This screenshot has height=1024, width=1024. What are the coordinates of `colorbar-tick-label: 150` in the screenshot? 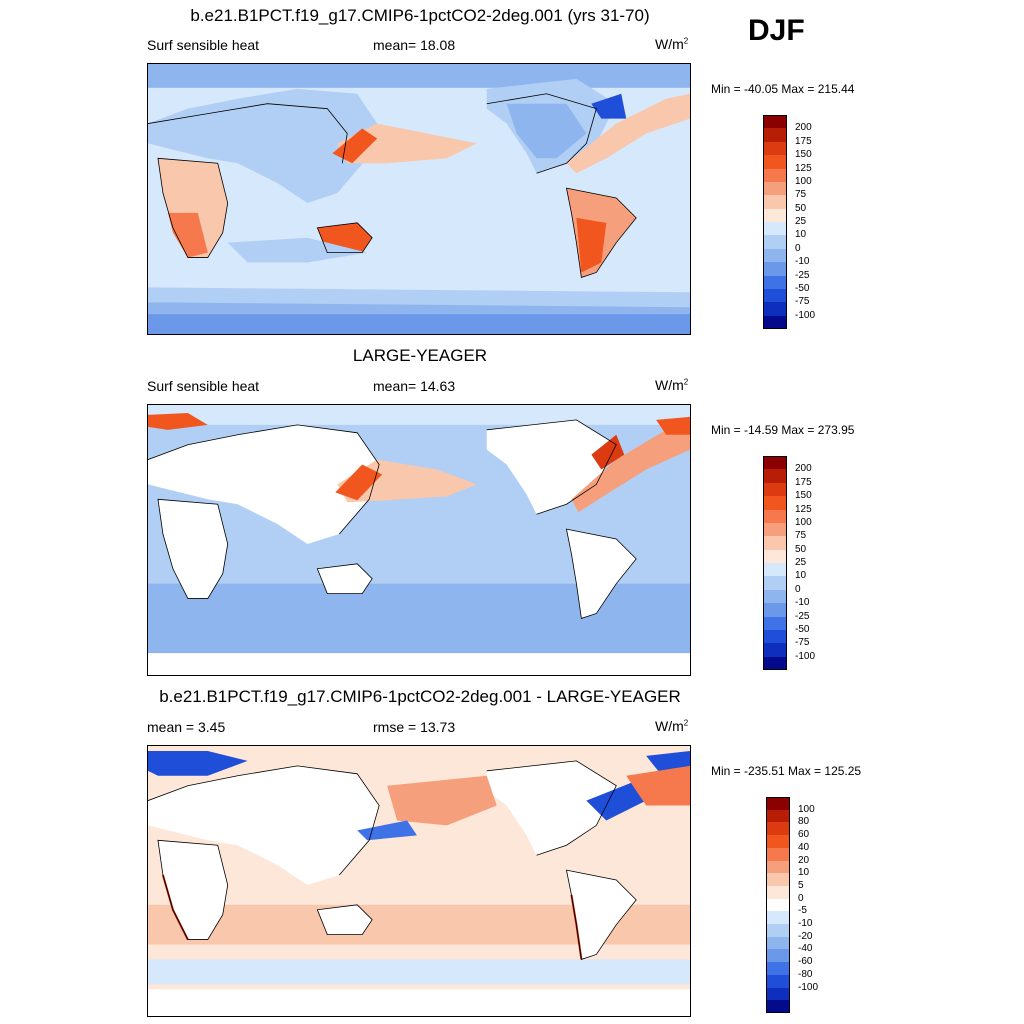 It's located at (803, 155).